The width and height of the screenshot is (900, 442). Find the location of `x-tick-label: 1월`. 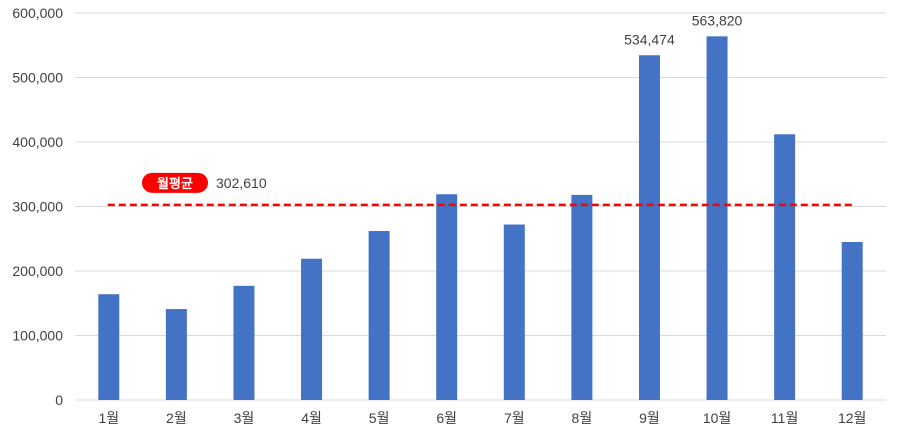

x-tick-label: 1월 is located at coordinates (108, 418).